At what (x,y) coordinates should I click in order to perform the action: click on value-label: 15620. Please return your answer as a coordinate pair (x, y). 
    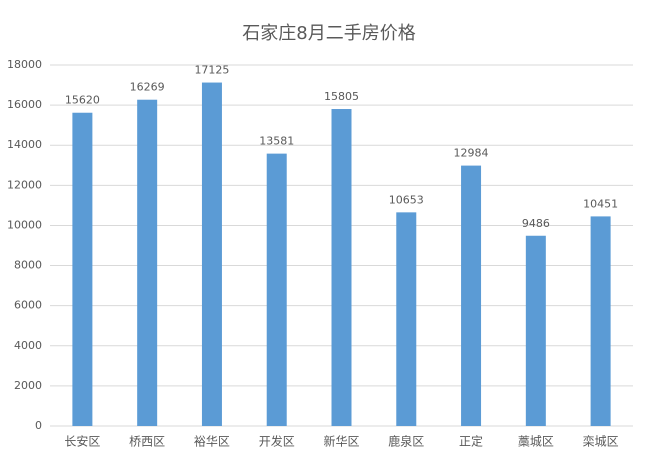
    Looking at the image, I should click on (82, 100).